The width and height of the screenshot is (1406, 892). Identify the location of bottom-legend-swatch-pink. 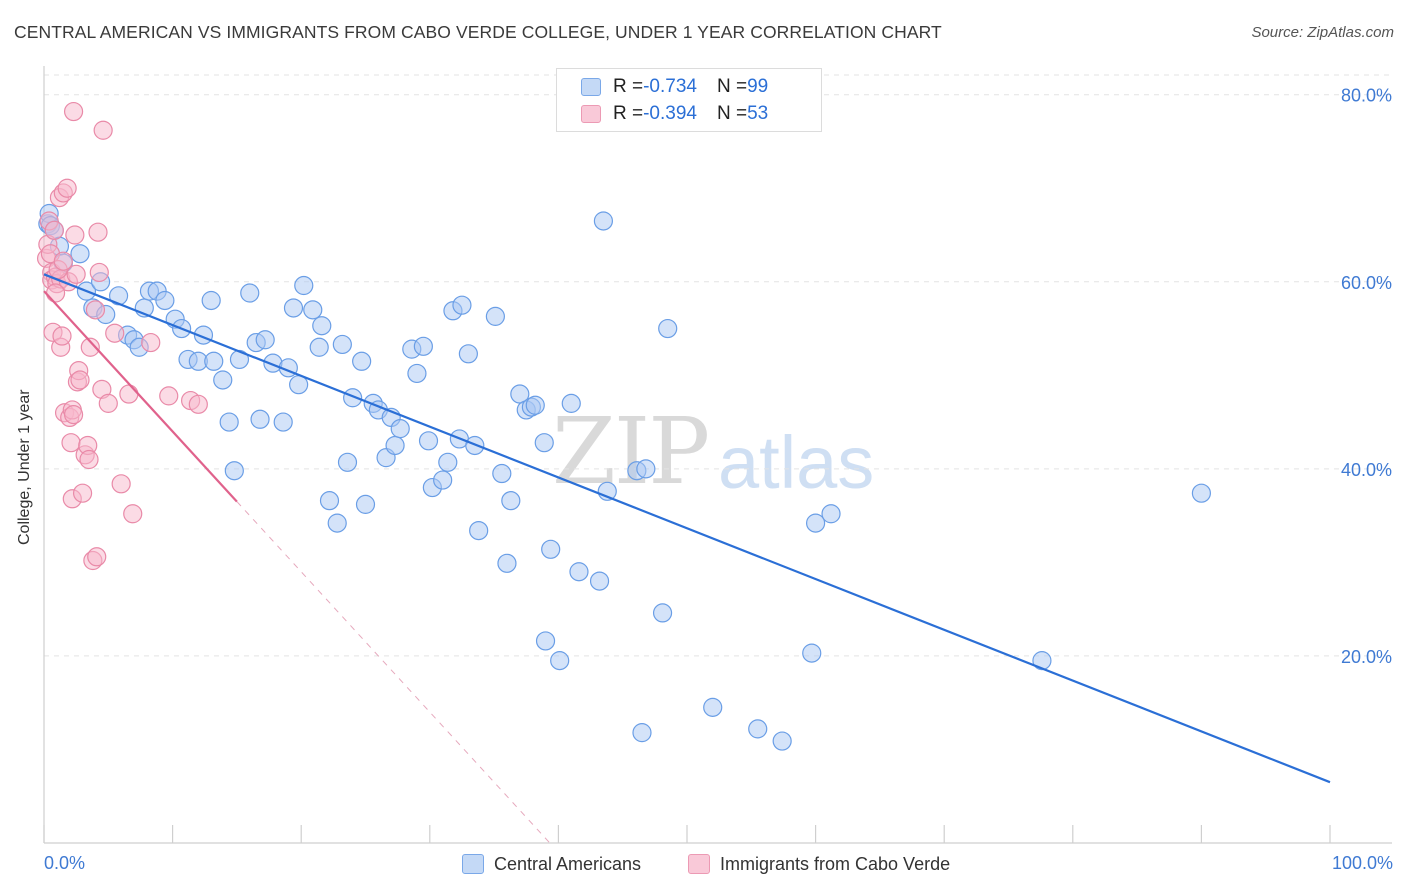
(699, 864).